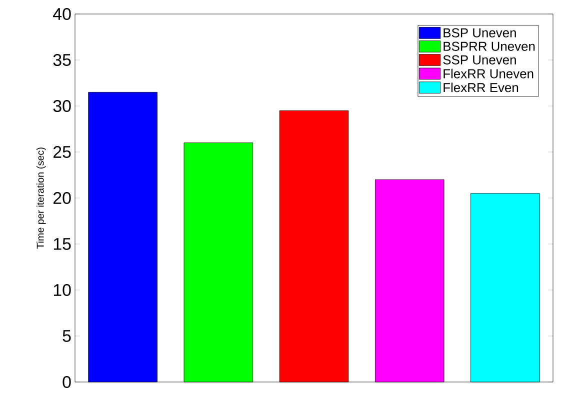 This screenshot has width=579, height=413. What do you see at coordinates (479, 59) in the screenshot?
I see `legend-label: SSP Uneven` at bounding box center [479, 59].